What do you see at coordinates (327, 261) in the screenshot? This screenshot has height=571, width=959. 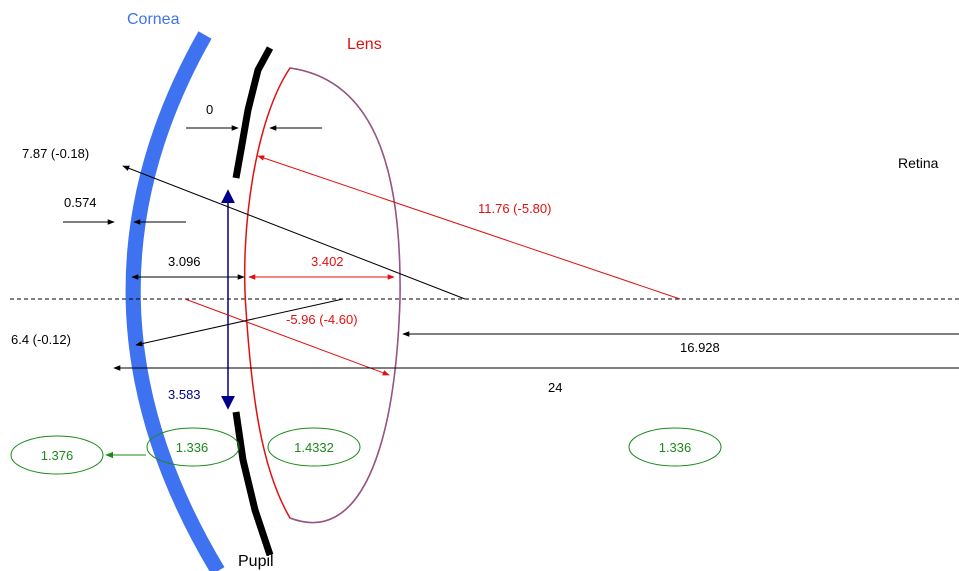 I see `lens-thickness-label: 3.402` at bounding box center [327, 261].